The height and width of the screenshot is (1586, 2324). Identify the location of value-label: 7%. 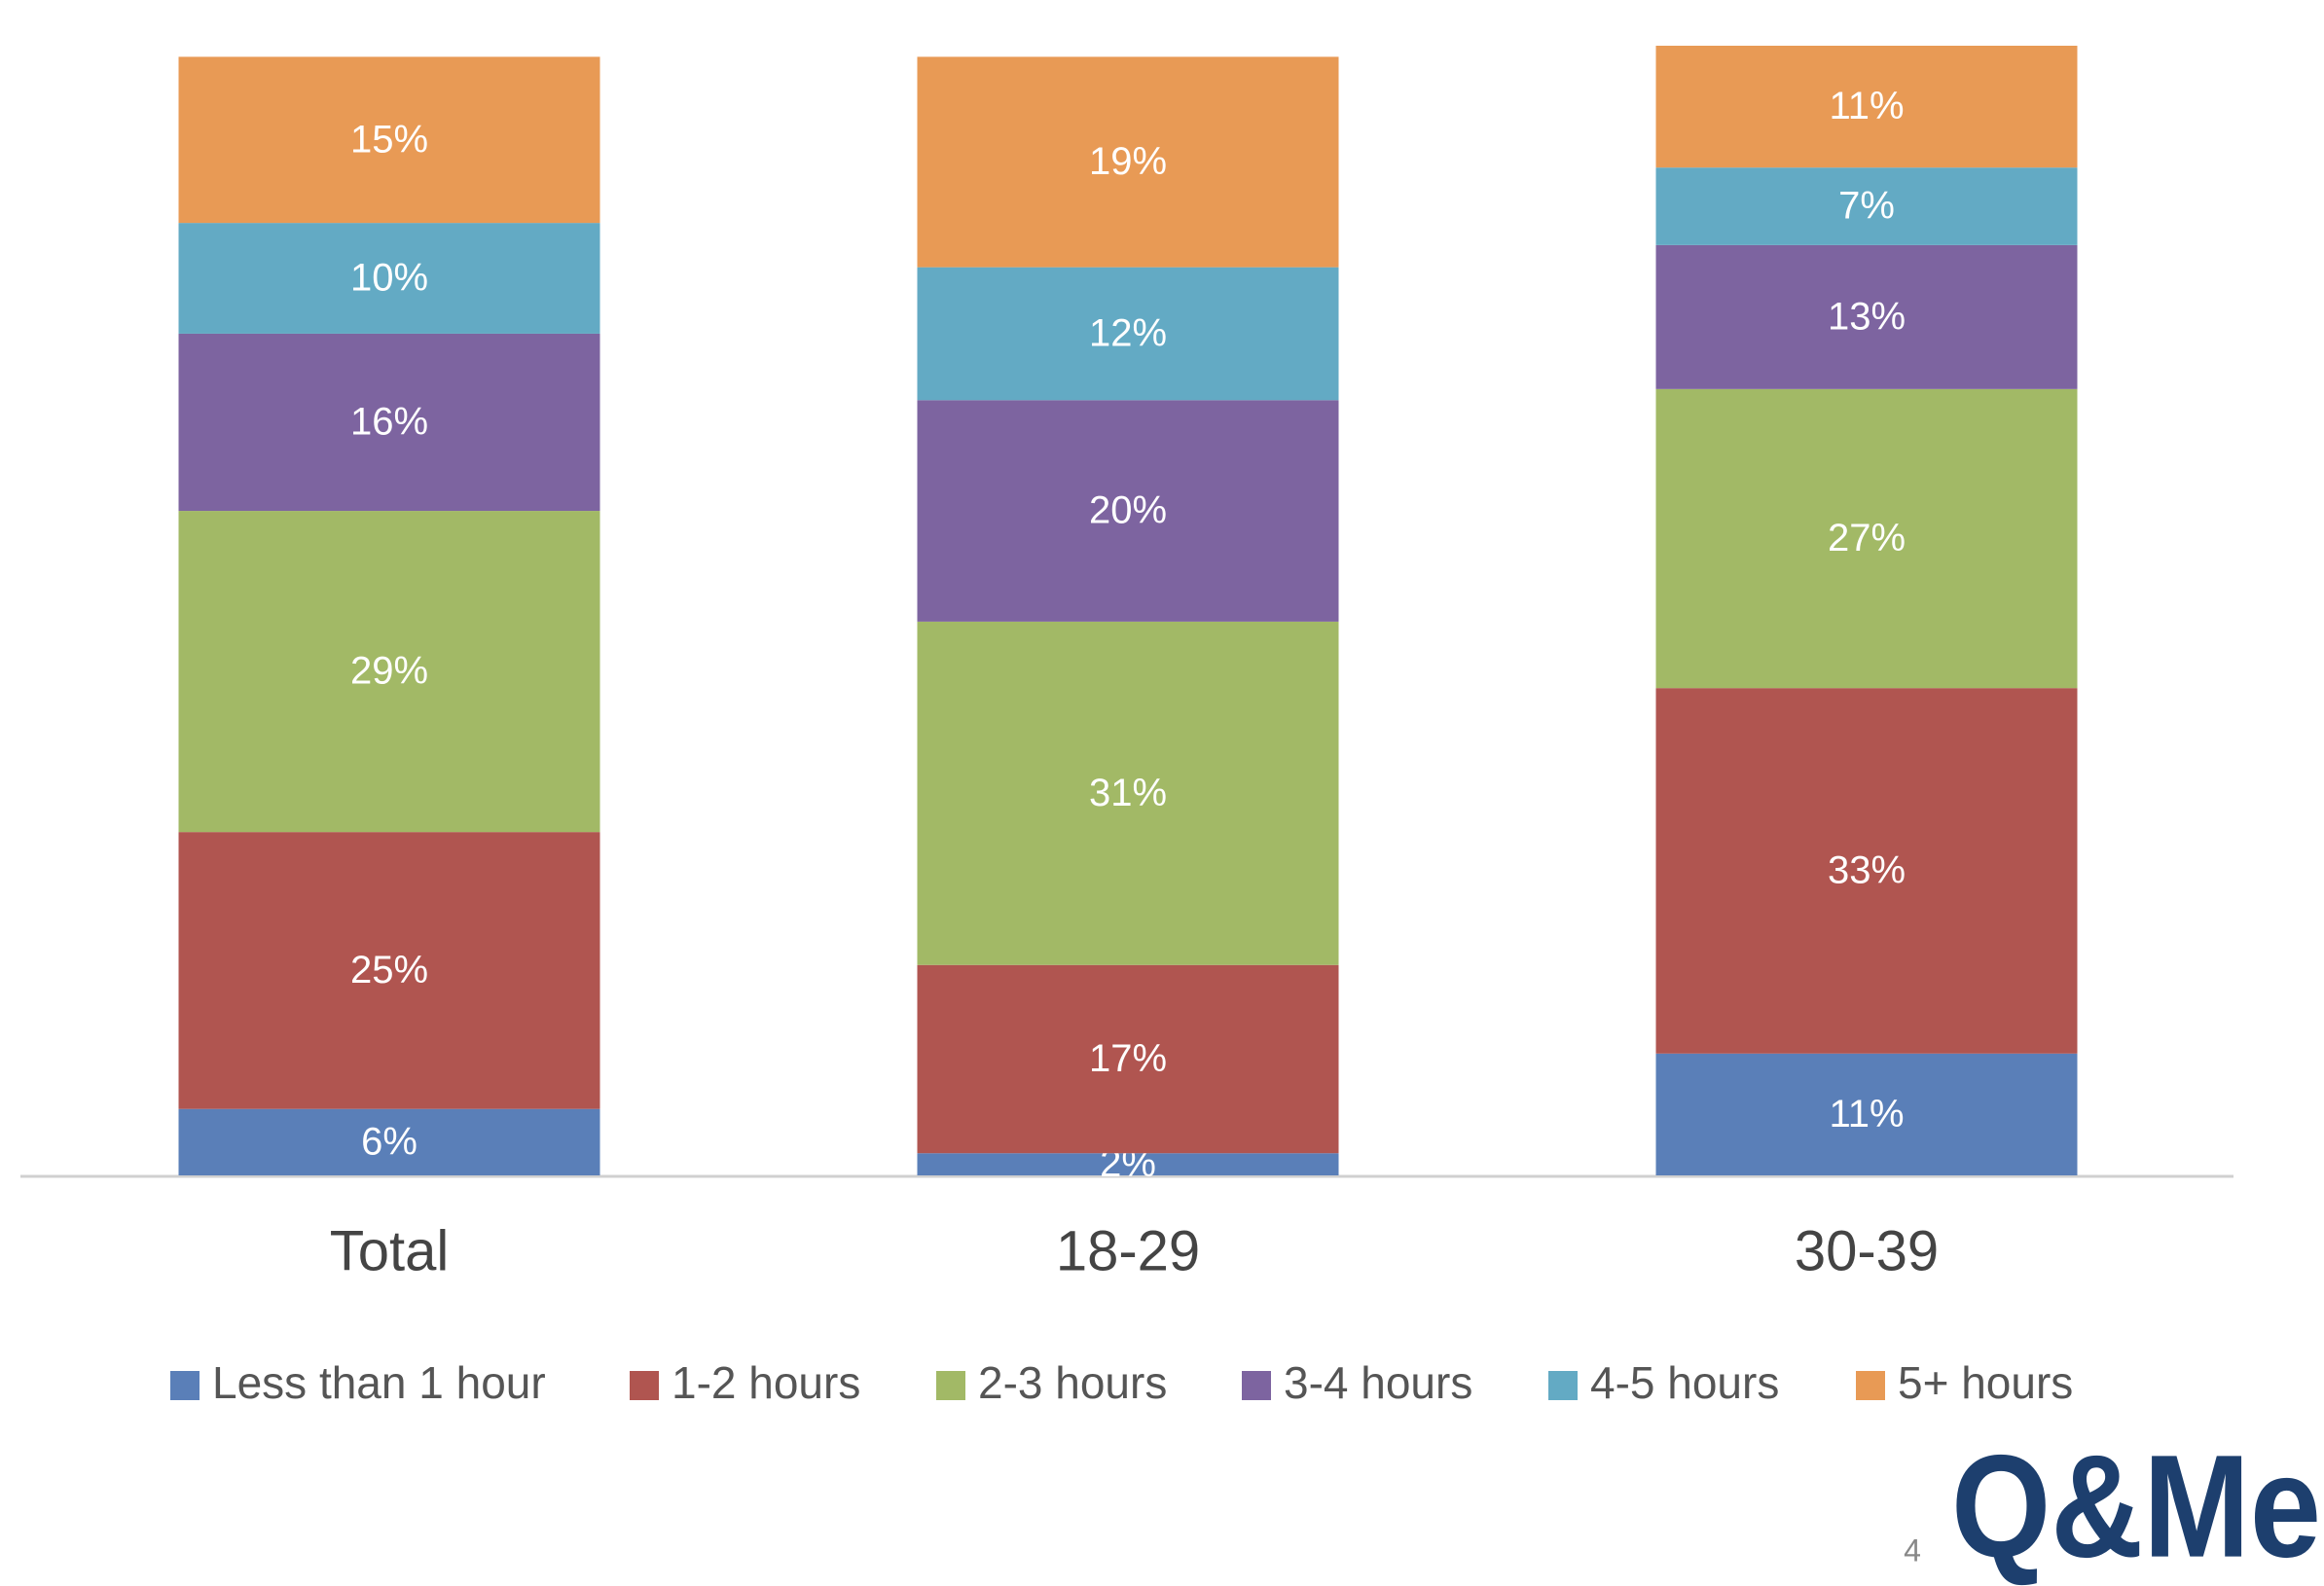
(1866, 206).